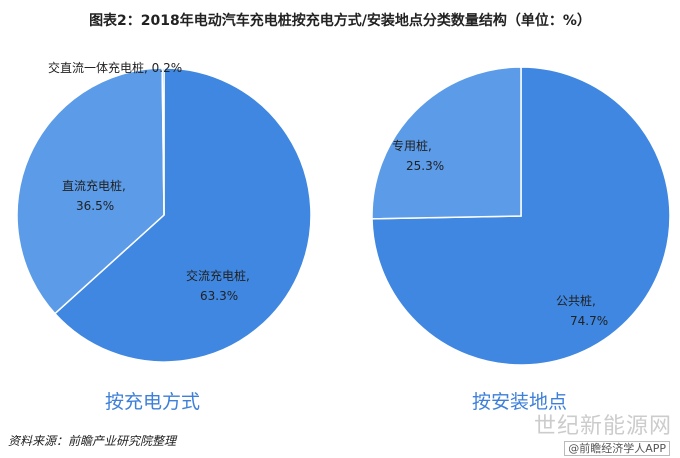 This screenshot has width=680, height=458. I want to click on source-note: 资料来源：前瞻产业研究院整理, so click(92, 441).